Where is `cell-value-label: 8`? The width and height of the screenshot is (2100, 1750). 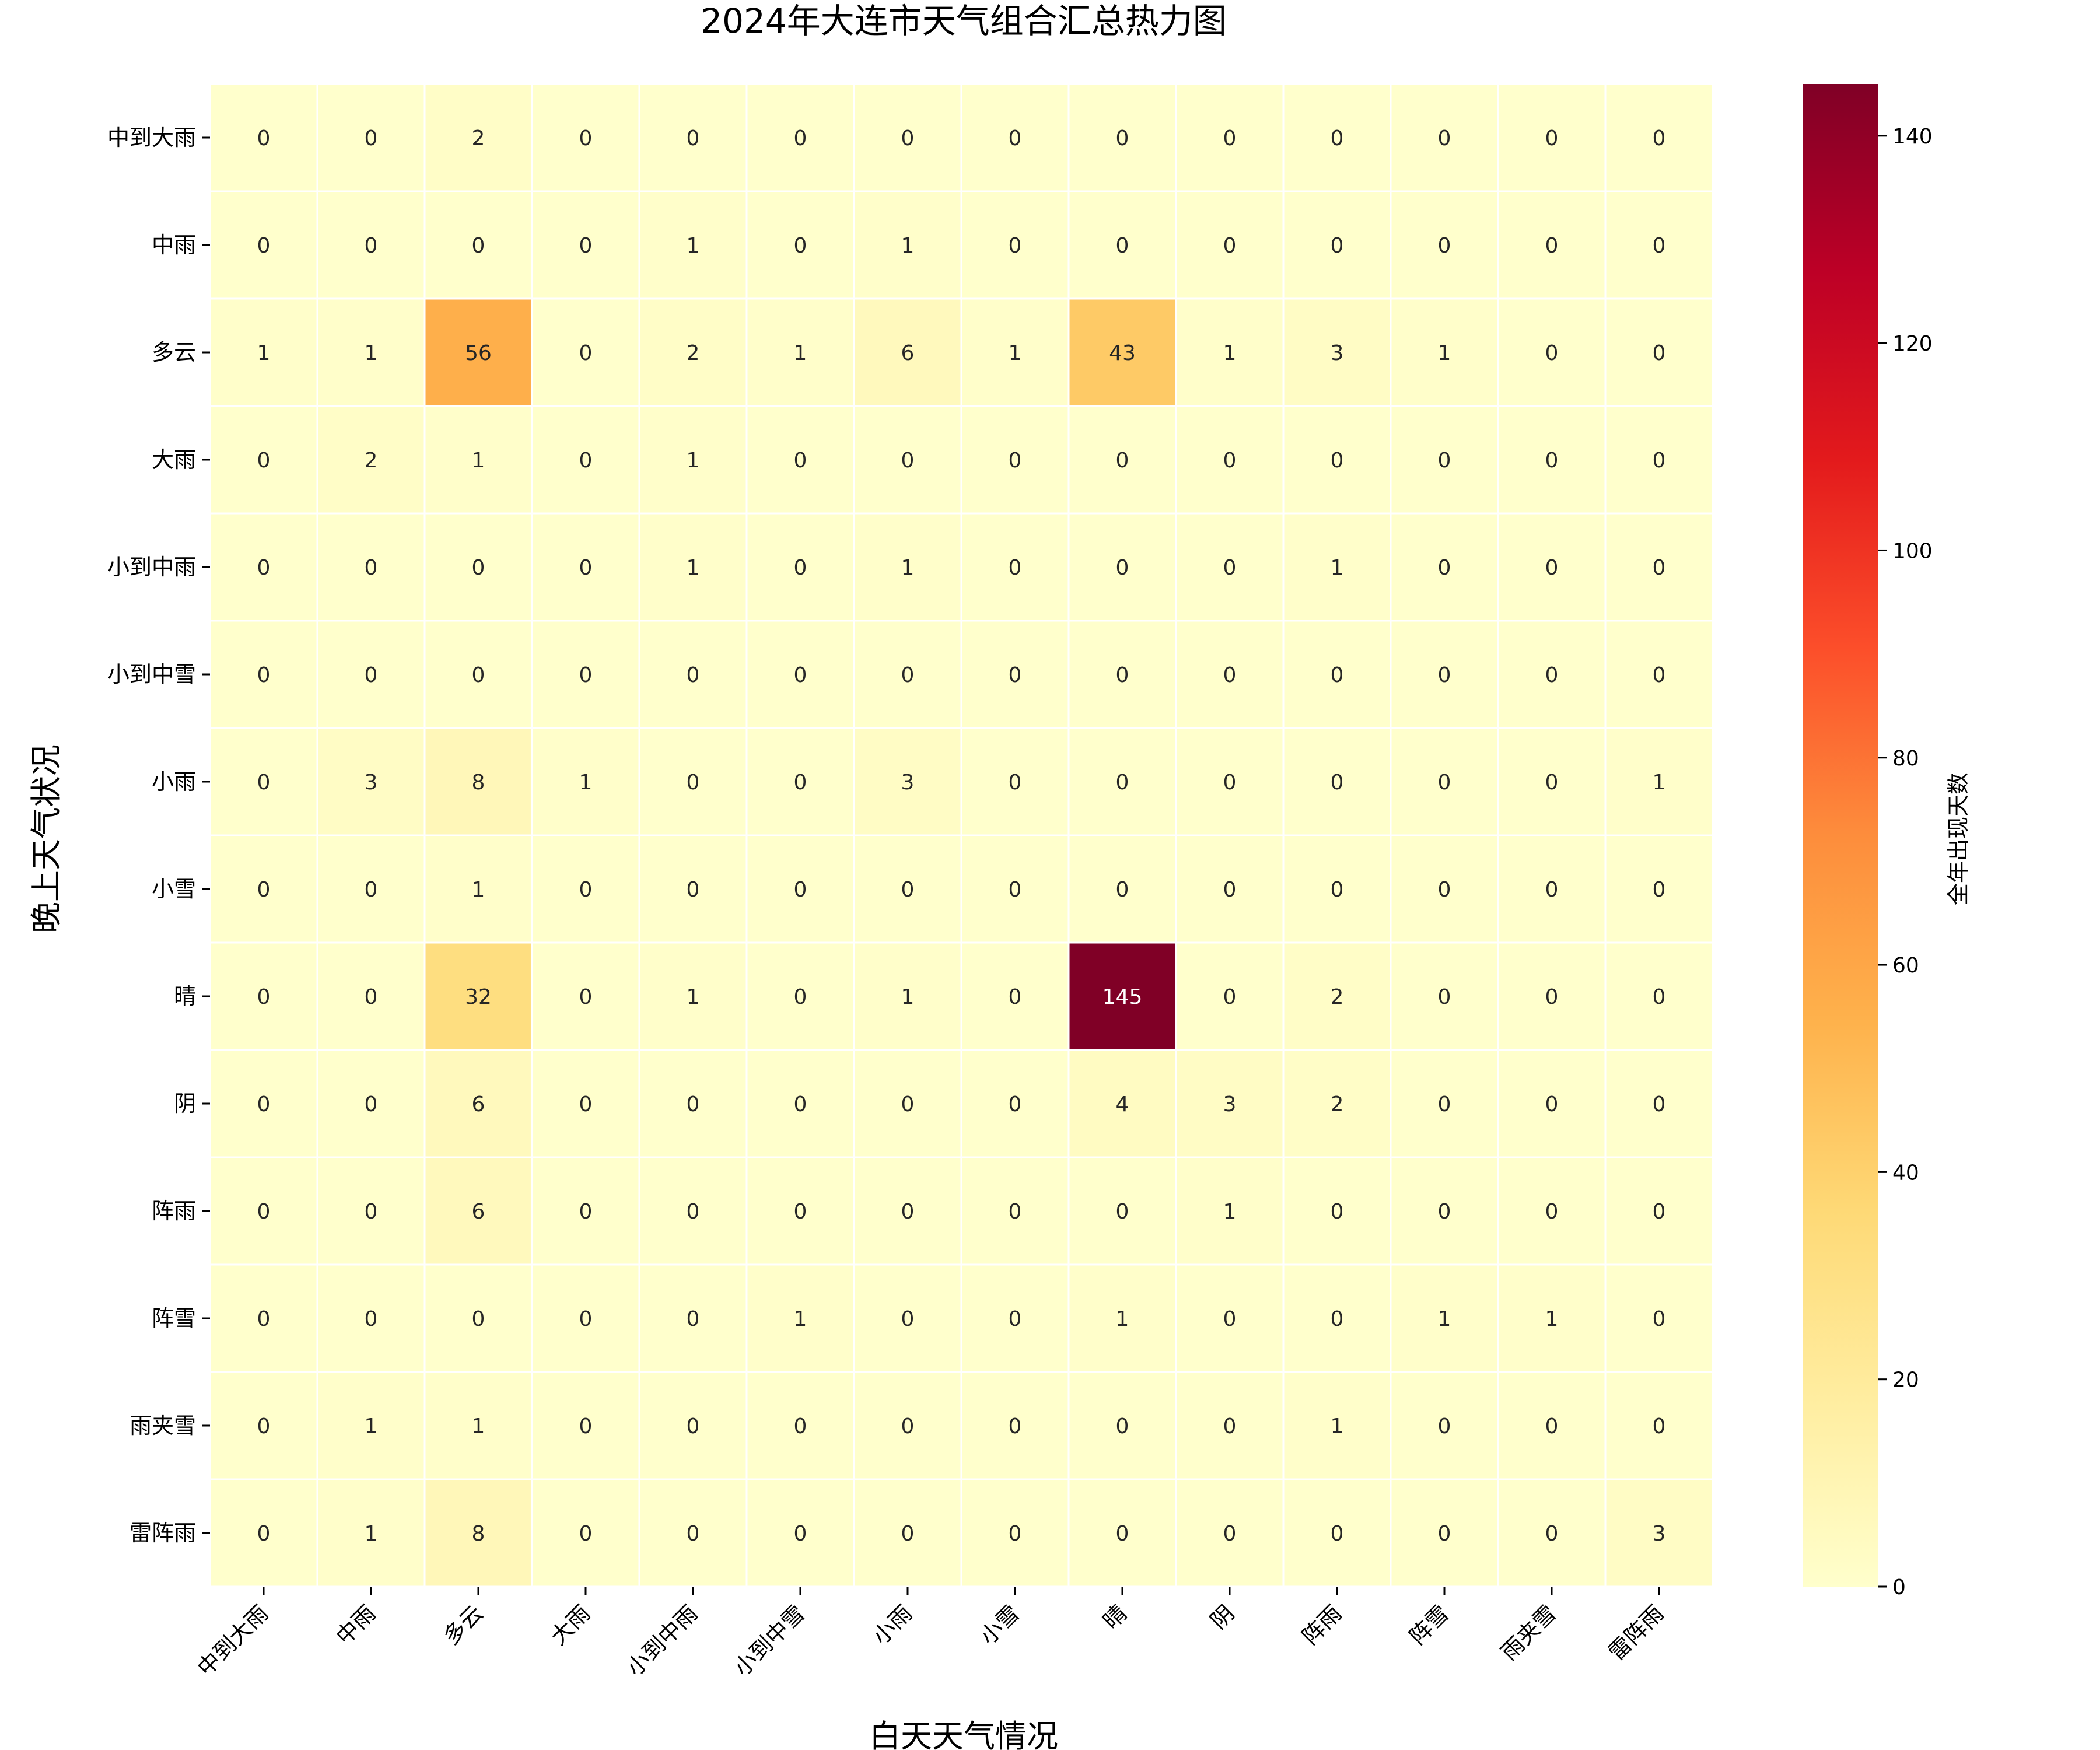 cell-value-label: 8 is located at coordinates (478, 1534).